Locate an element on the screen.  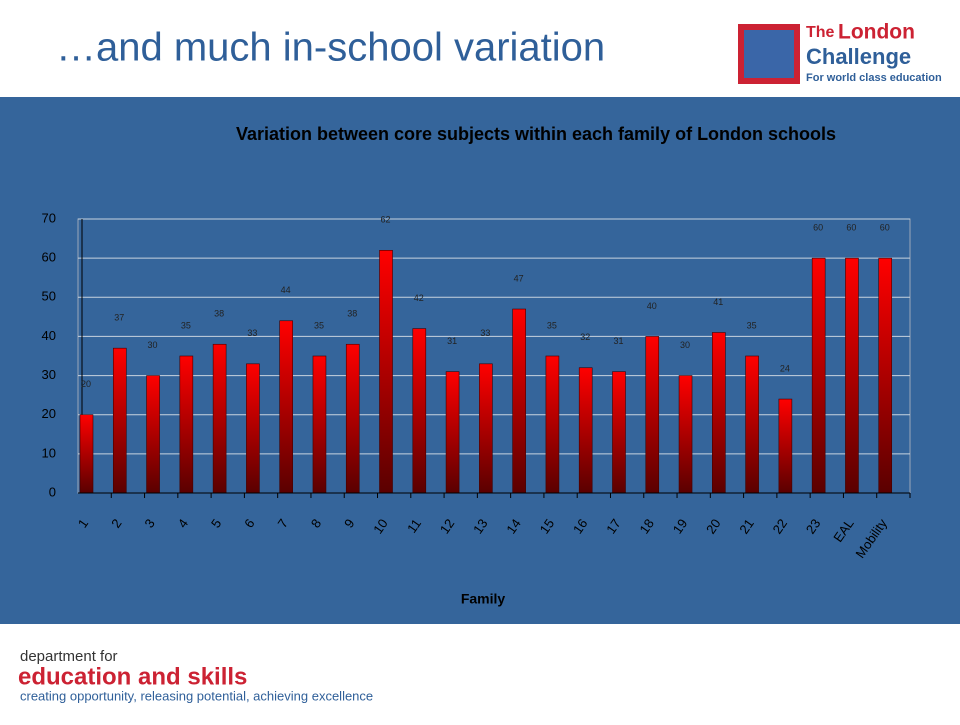
x-tick-label: 19 is located at coordinates (680, 526).